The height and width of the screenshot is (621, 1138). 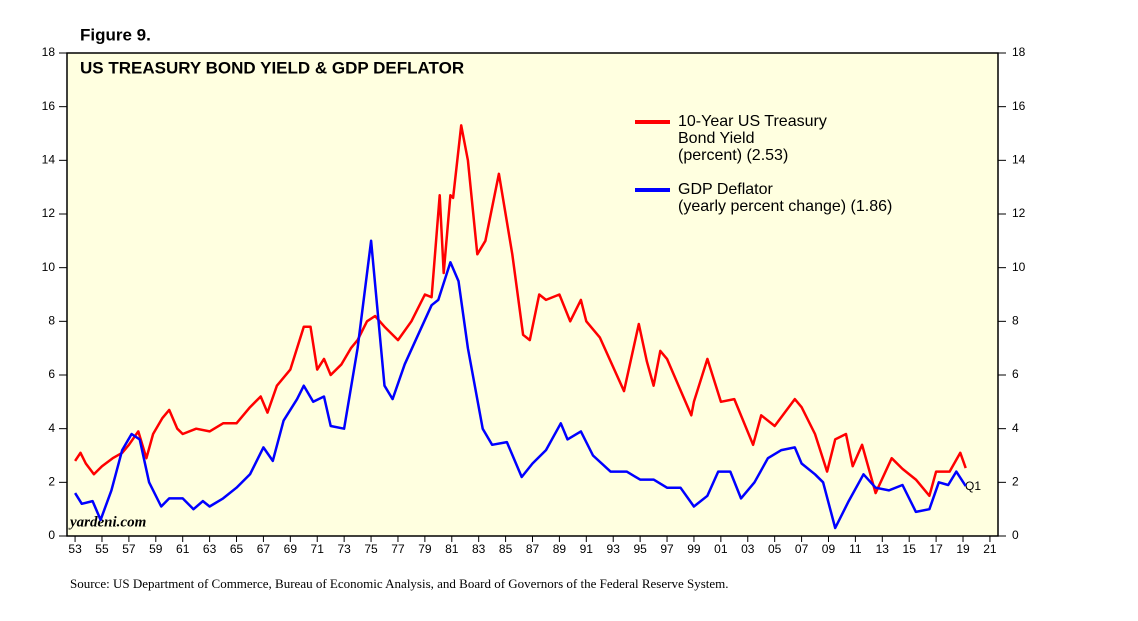 I want to click on x-tick-label: 61, so click(x=183, y=549).